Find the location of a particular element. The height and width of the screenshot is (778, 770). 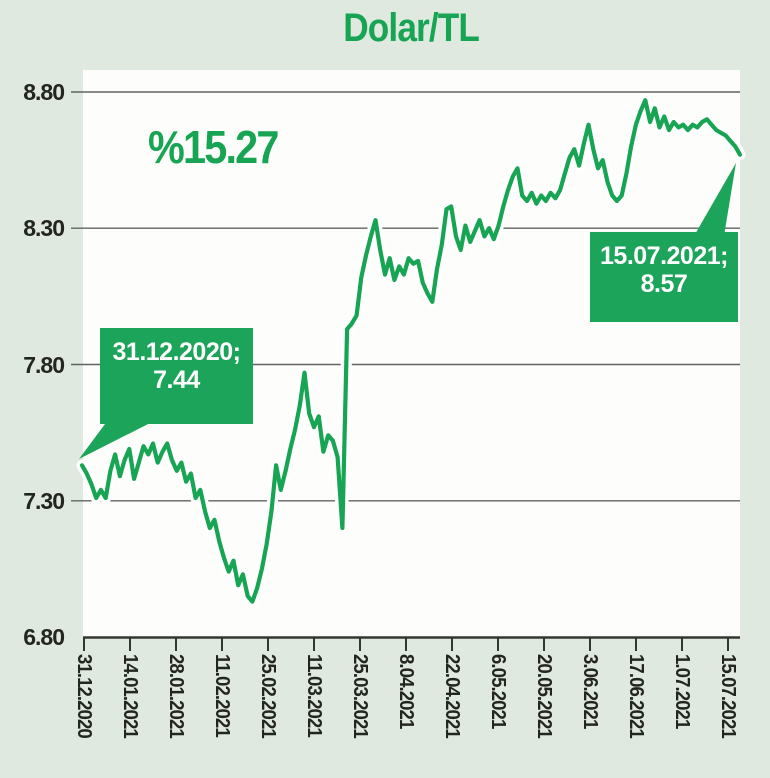

chart-title: Dolar/TL is located at coordinates (411, 28).